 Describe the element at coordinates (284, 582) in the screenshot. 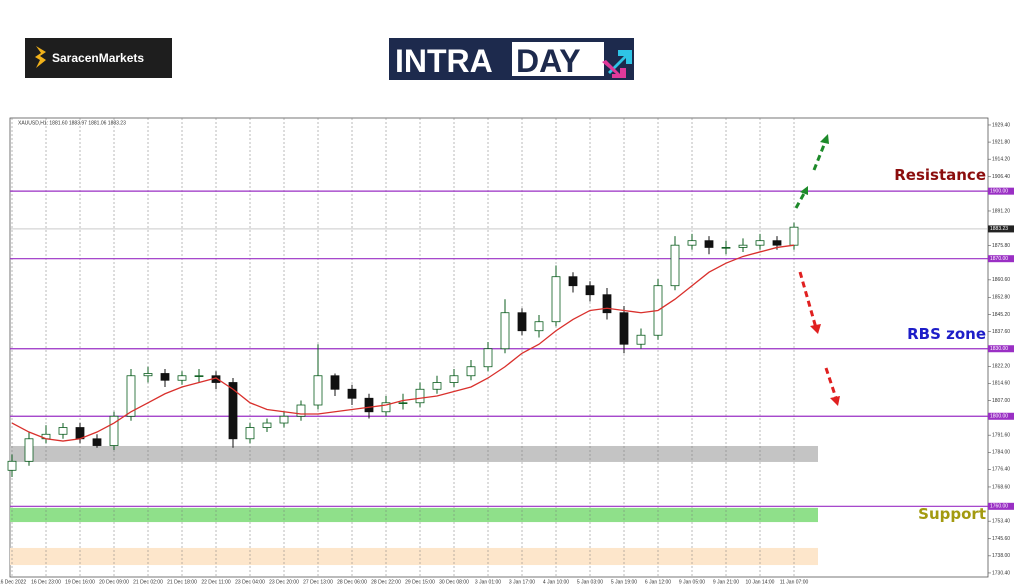

I see `x-tick-label: 23 Dec 20:00` at that location.